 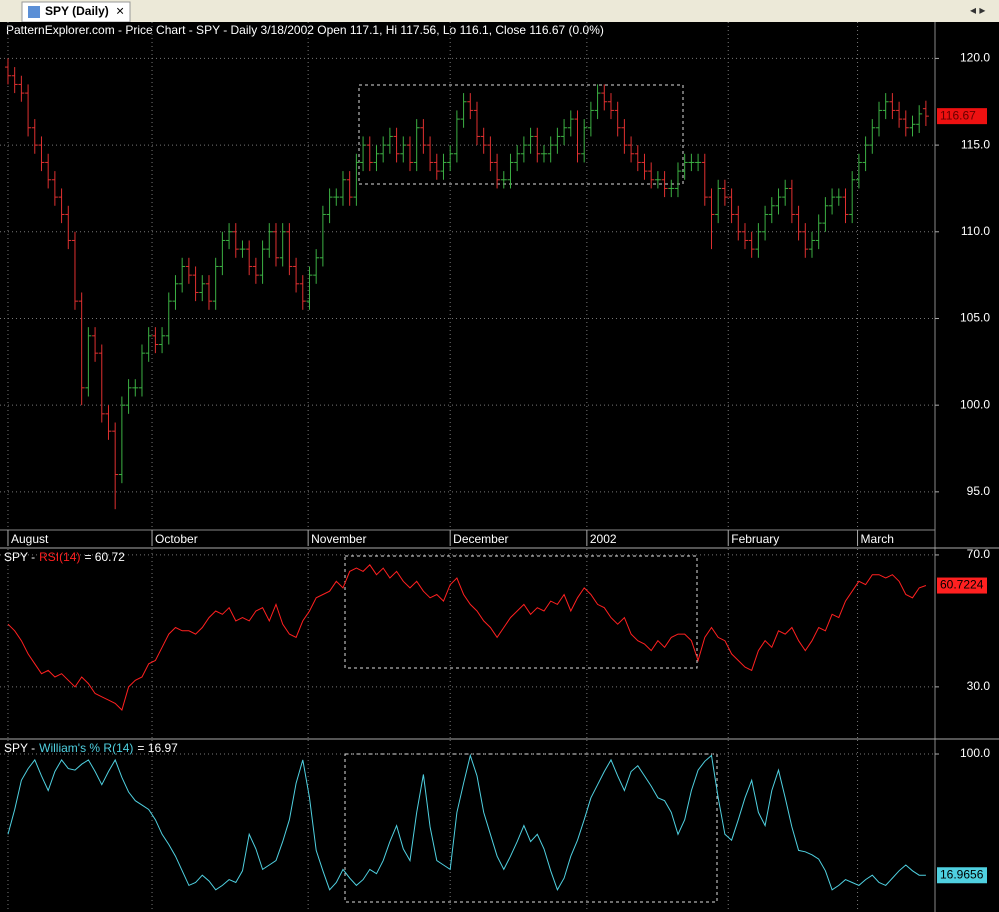 I want to click on legend: SPY - William's % R(14) = 16.97, so click(x=91, y=748).